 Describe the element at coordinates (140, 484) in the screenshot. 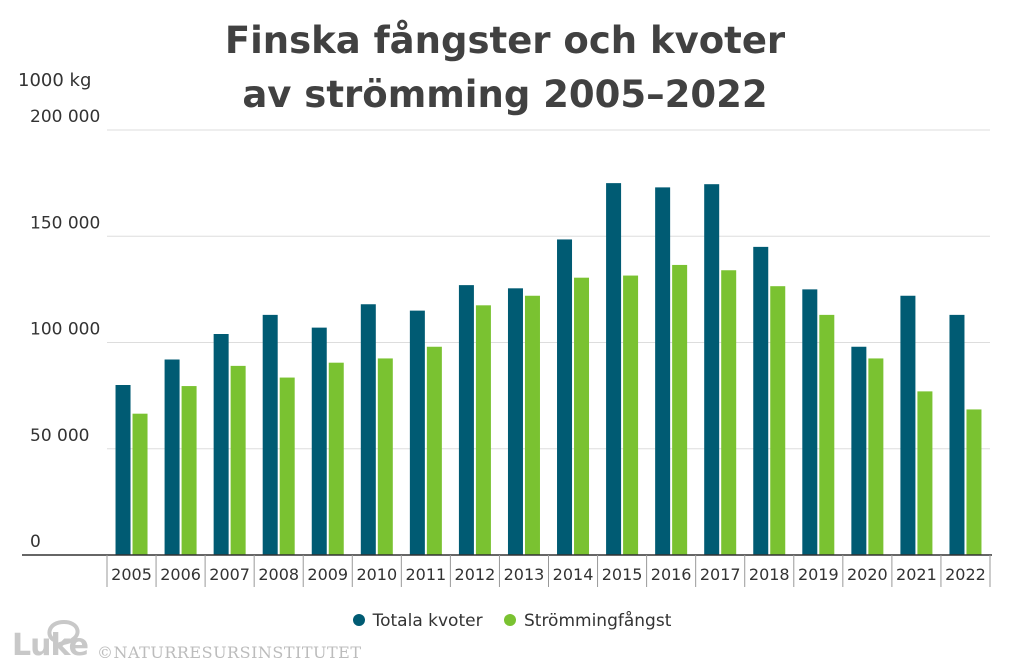

I see `bar-catch-2005` at that location.